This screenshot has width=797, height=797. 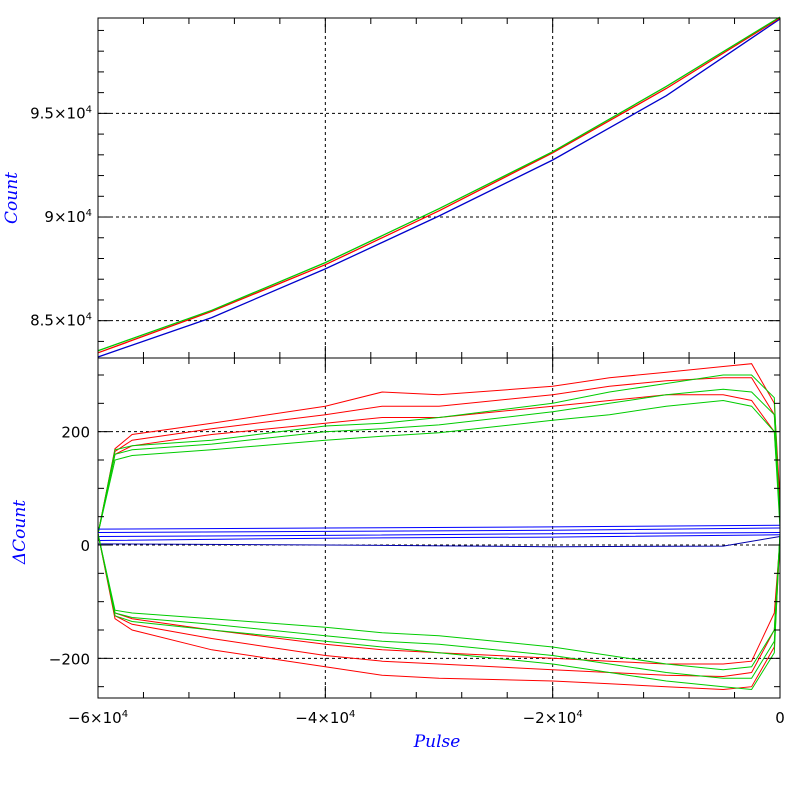 What do you see at coordinates (437, 742) in the screenshot?
I see `x-axis-label: Pulse` at bounding box center [437, 742].